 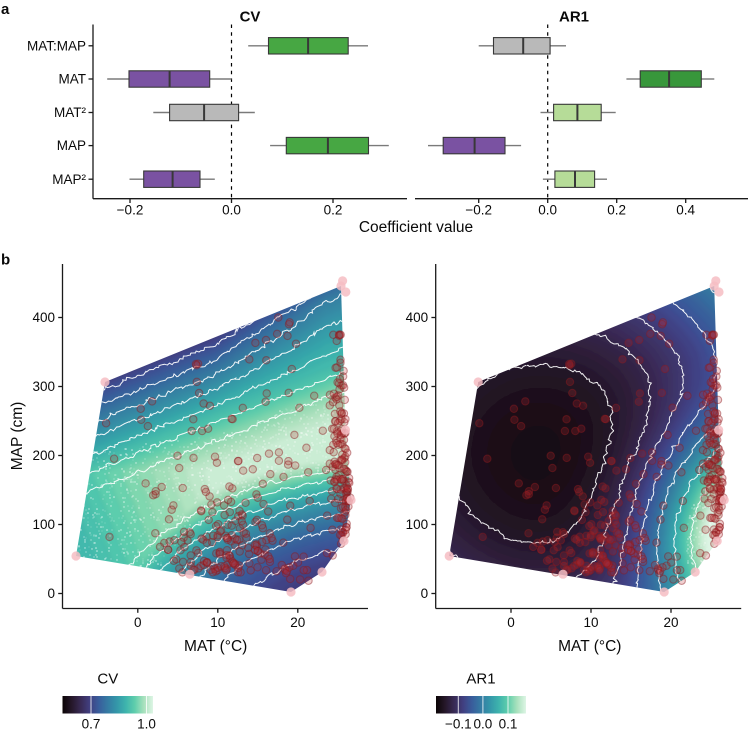 What do you see at coordinates (5, 9) in the screenshot?
I see `svg-text: a` at bounding box center [5, 9].